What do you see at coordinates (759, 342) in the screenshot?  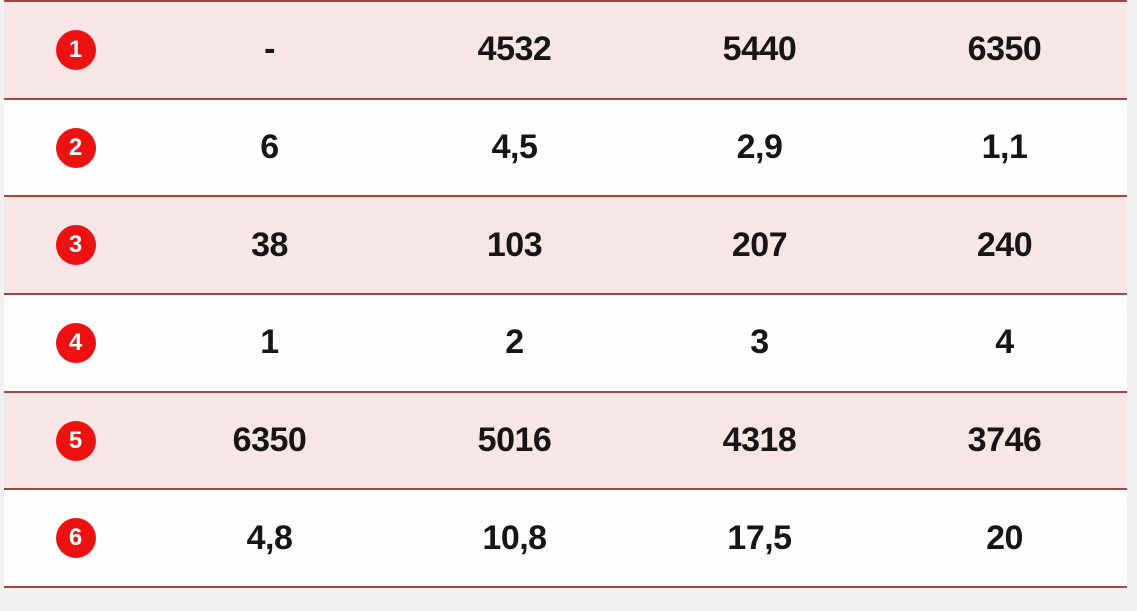 I see `table-cell: 3` at bounding box center [759, 342].